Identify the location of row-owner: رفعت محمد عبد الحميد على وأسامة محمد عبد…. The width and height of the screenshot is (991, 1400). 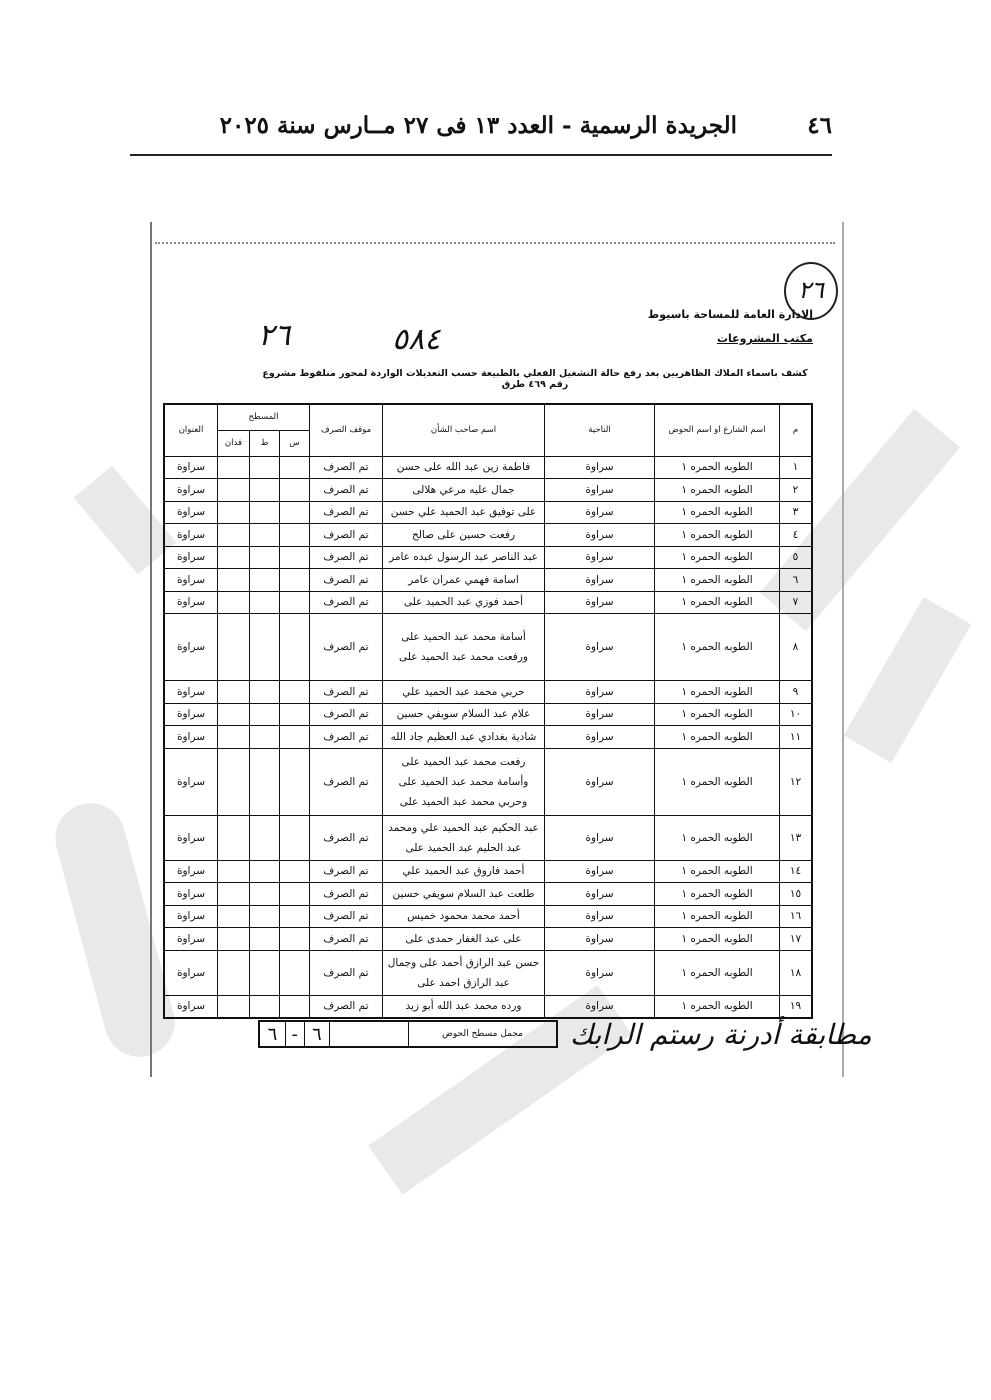
(463, 781).